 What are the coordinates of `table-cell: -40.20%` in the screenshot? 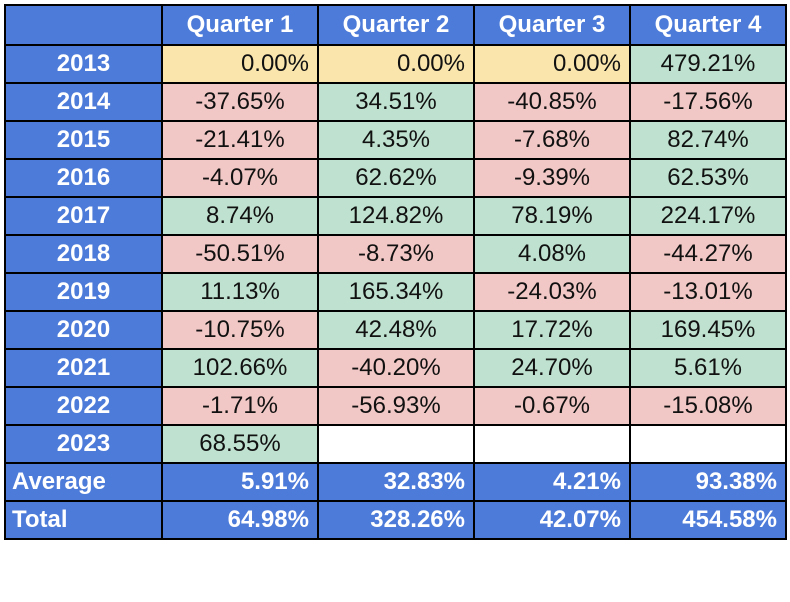 It's located at (396, 368).